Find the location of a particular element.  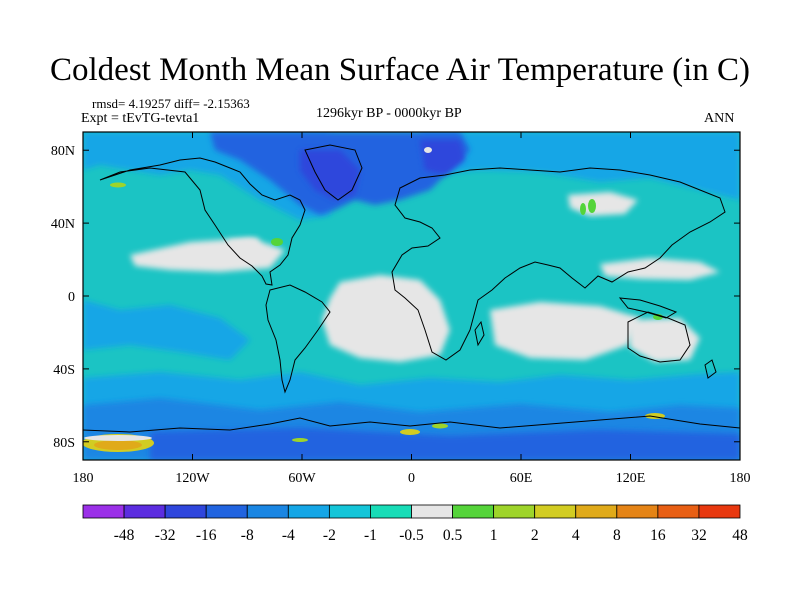

x-tick-label: 60W is located at coordinates (302, 478).